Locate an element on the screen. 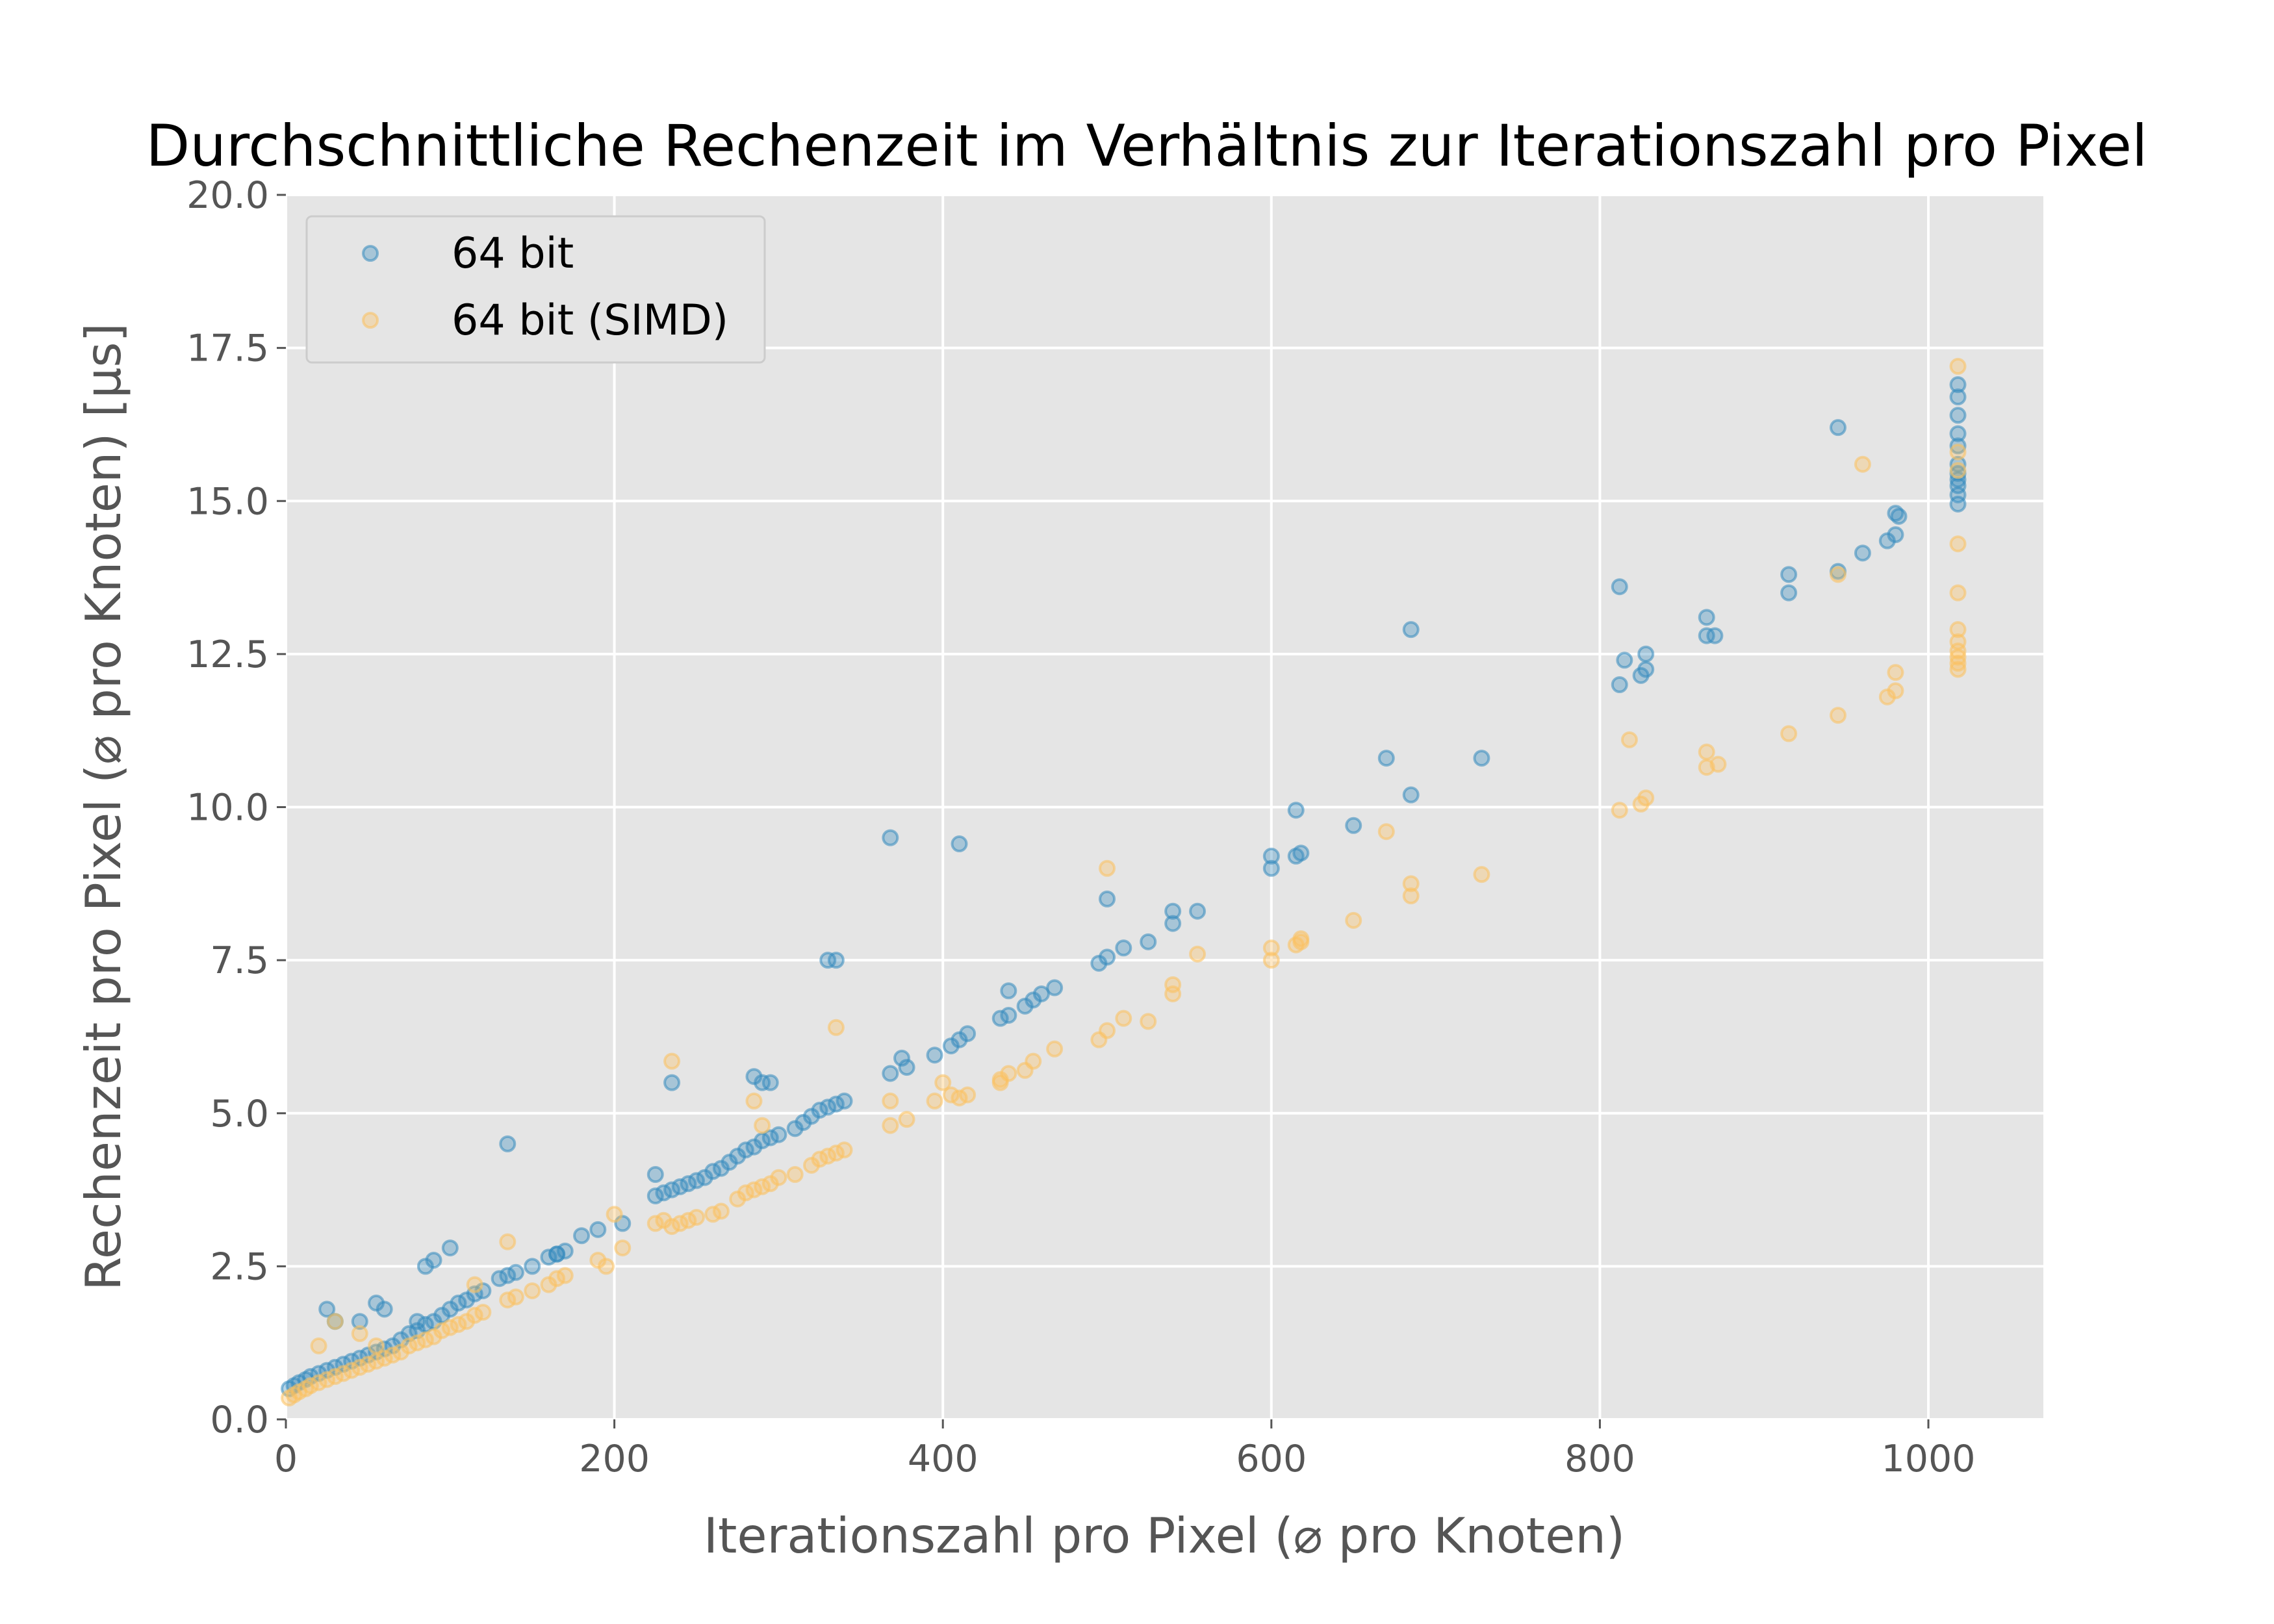  x-tick-label: 600 is located at coordinates (1271, 1459).